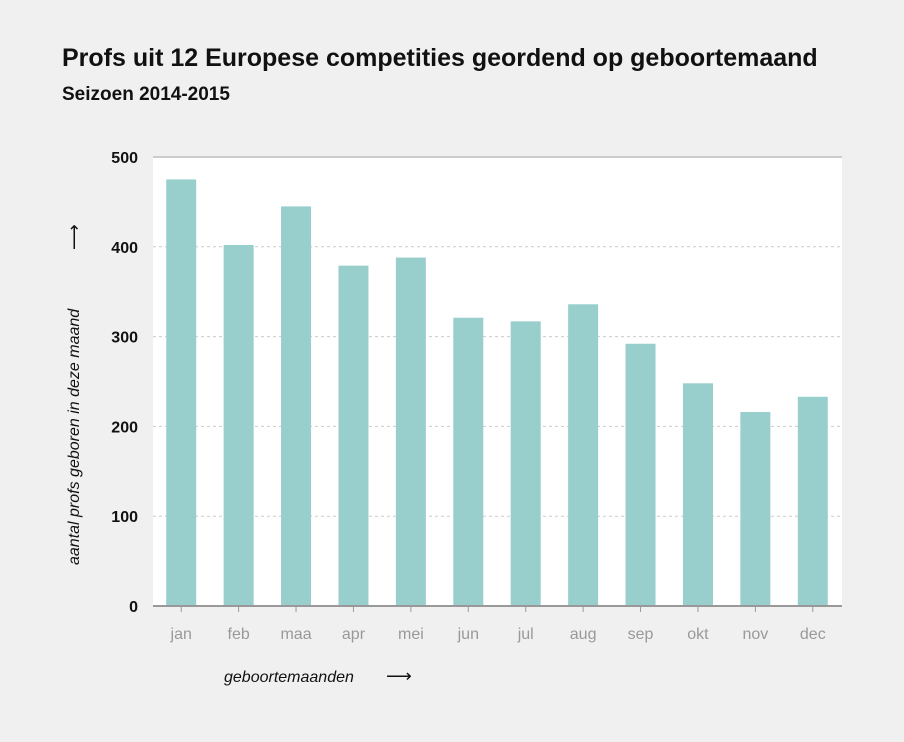  I want to click on y-tick-label: 400, so click(124, 248).